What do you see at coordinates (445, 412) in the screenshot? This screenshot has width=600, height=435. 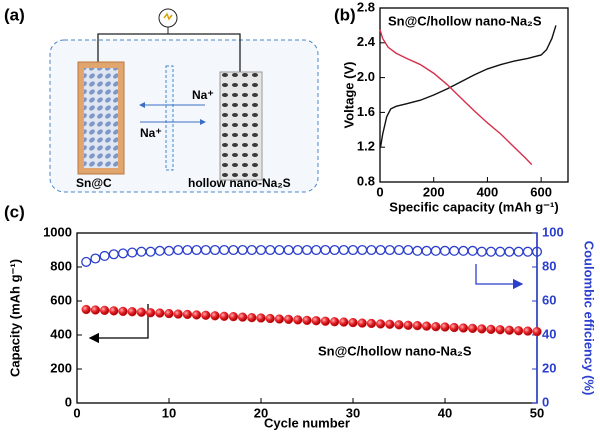 I see `x-tick-label: 40` at bounding box center [445, 412].